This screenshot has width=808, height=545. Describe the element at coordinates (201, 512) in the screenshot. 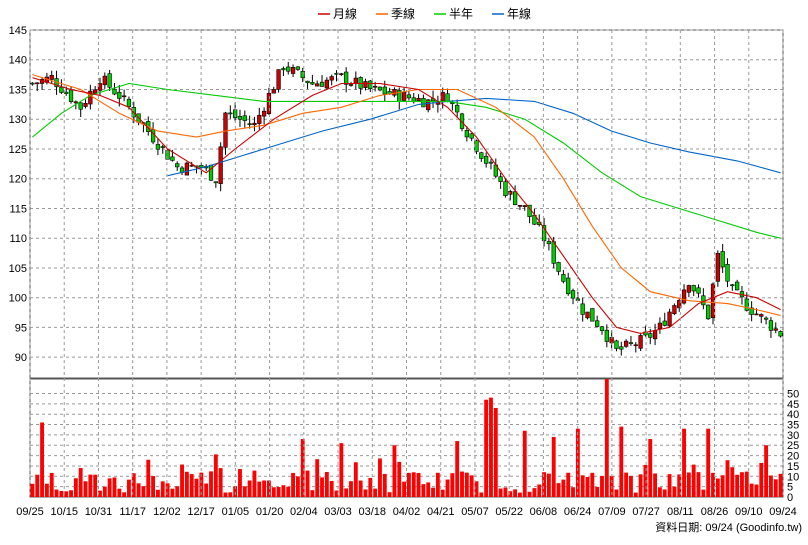

I see `x-tick-label: 12/17` at that location.